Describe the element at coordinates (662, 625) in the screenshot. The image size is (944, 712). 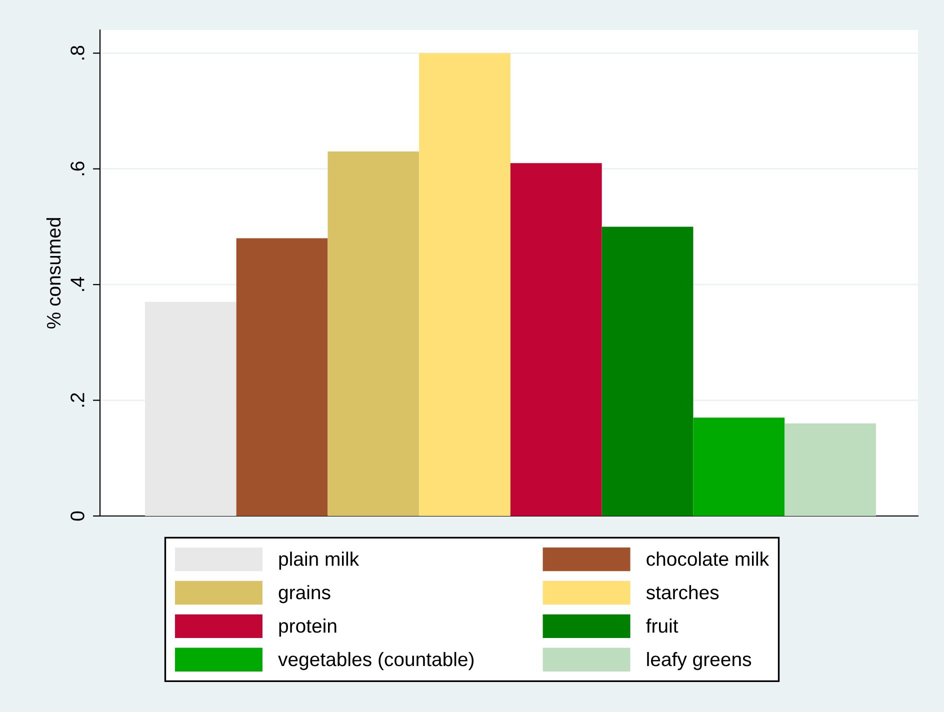
I see `legend-label: fruit` at that location.